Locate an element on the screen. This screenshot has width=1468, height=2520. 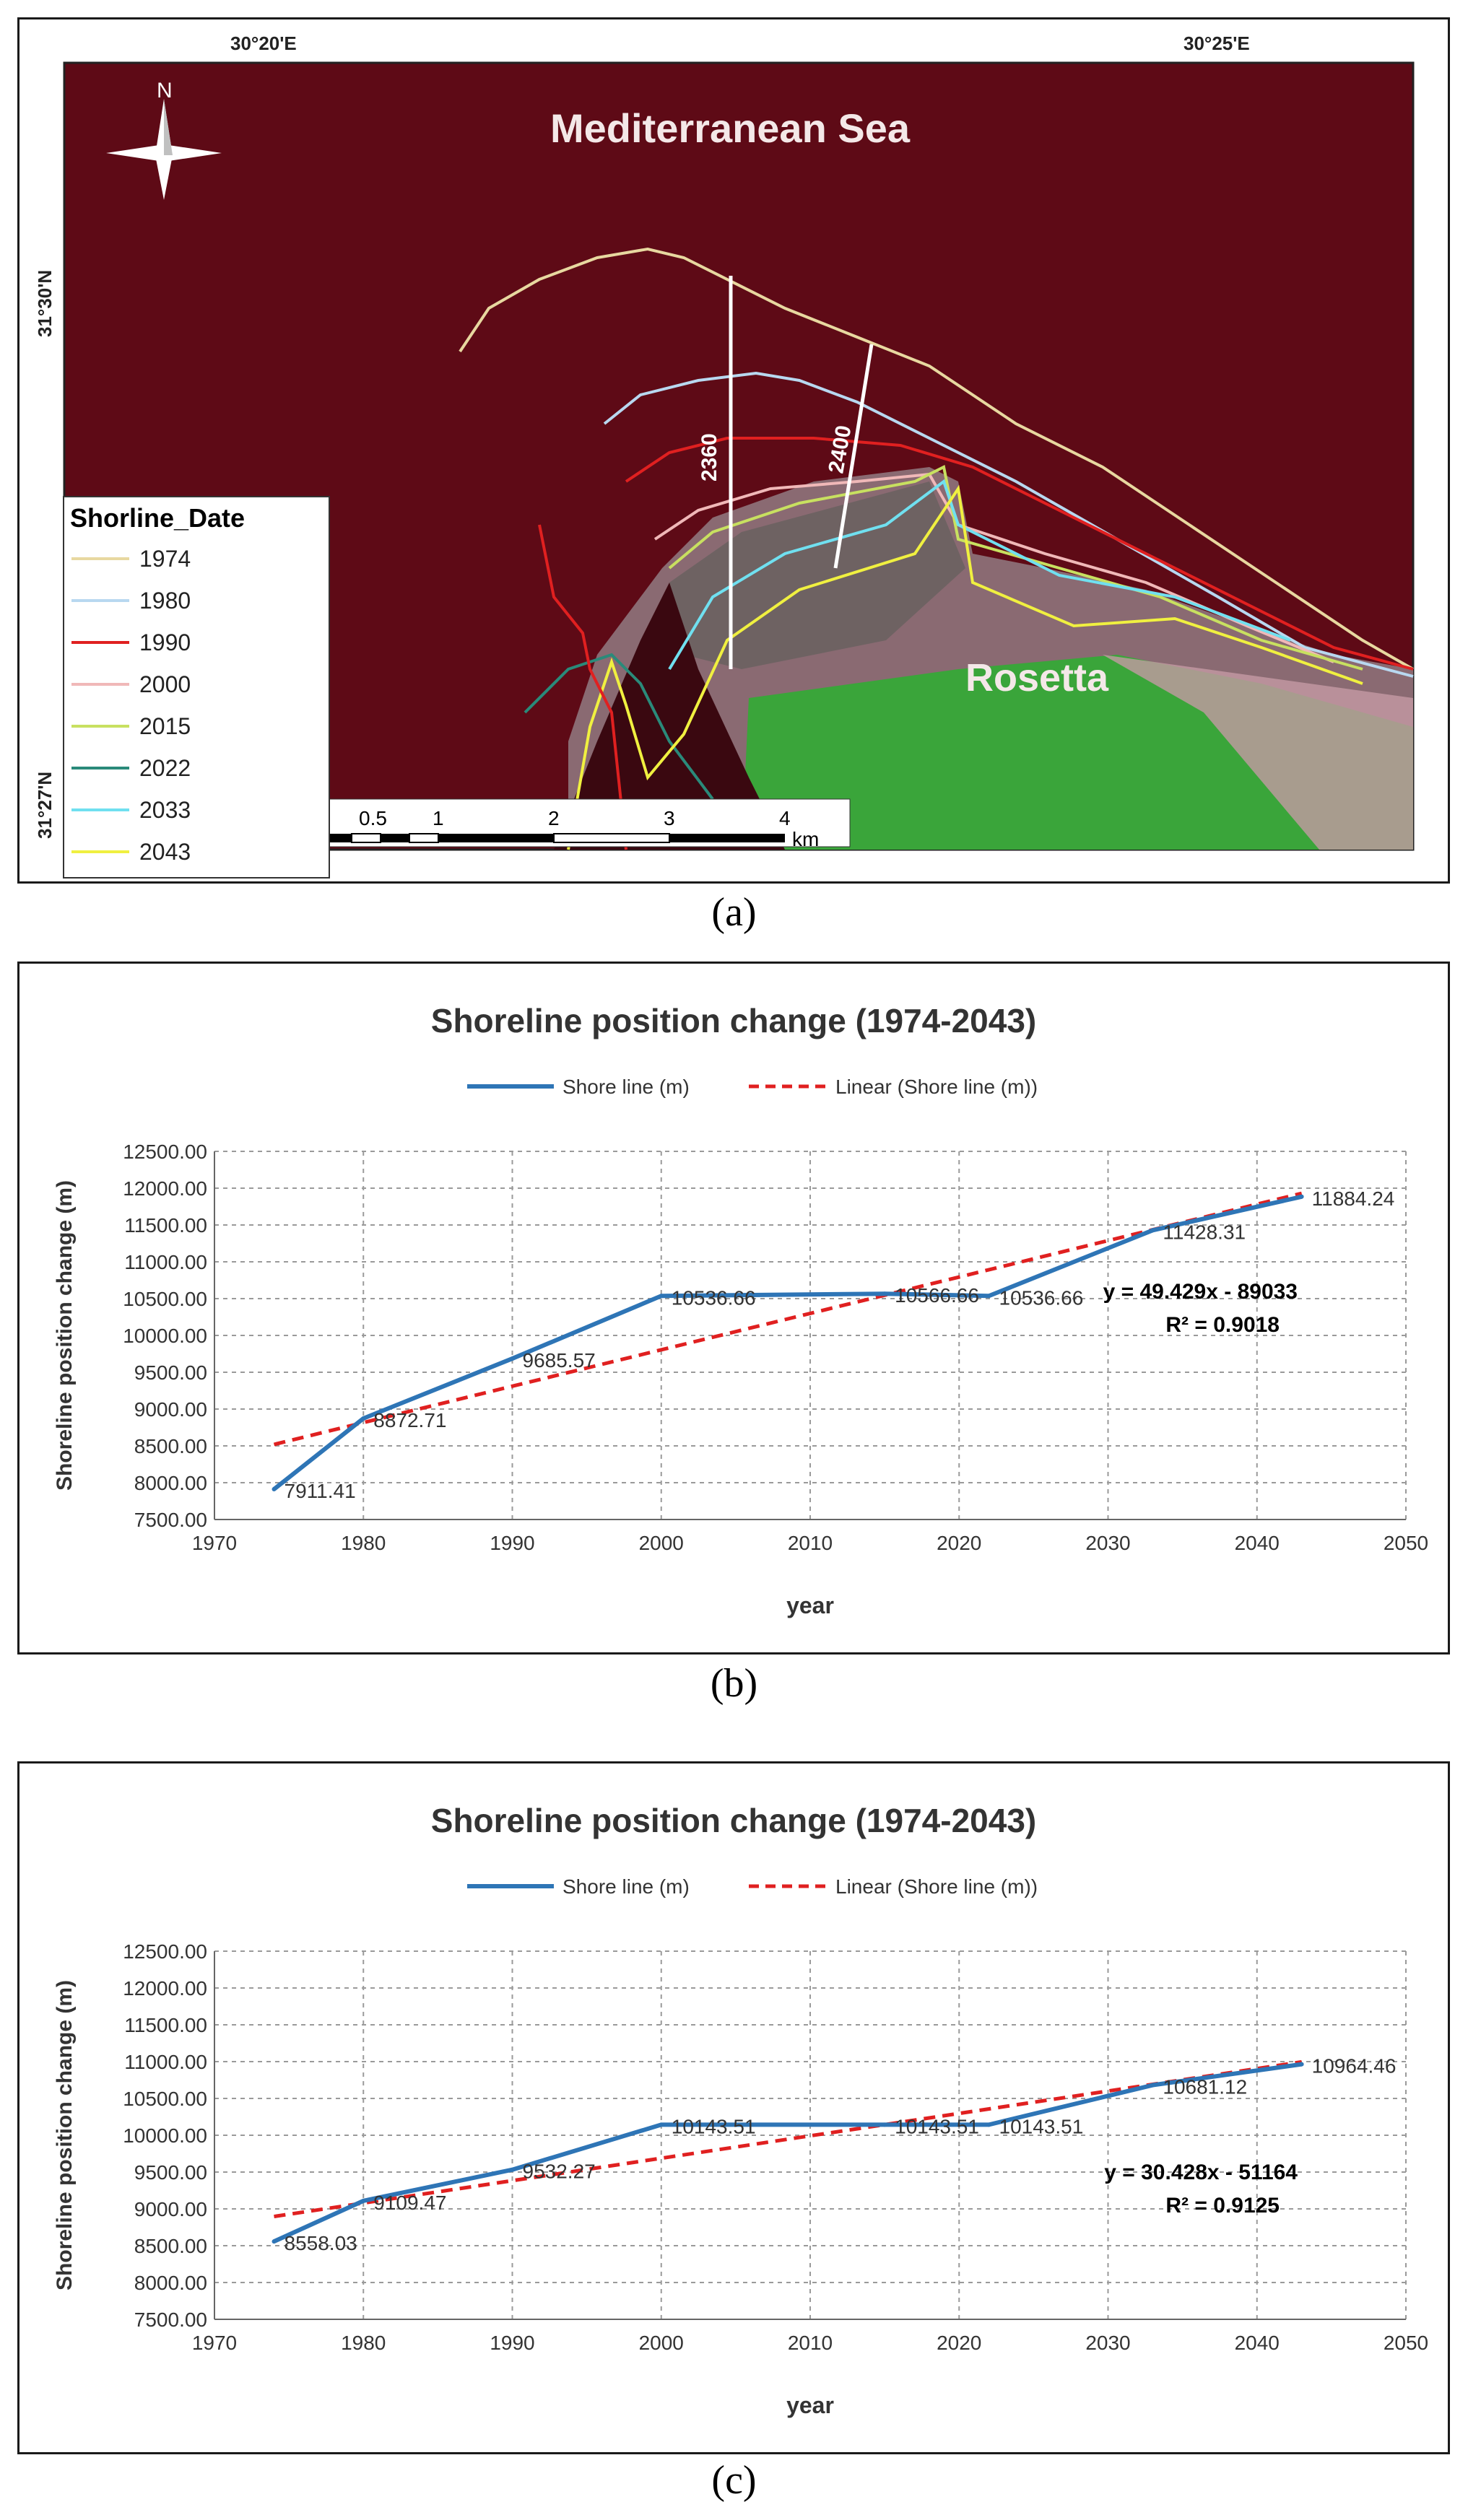
legend-item: 1974 is located at coordinates (196, 559).